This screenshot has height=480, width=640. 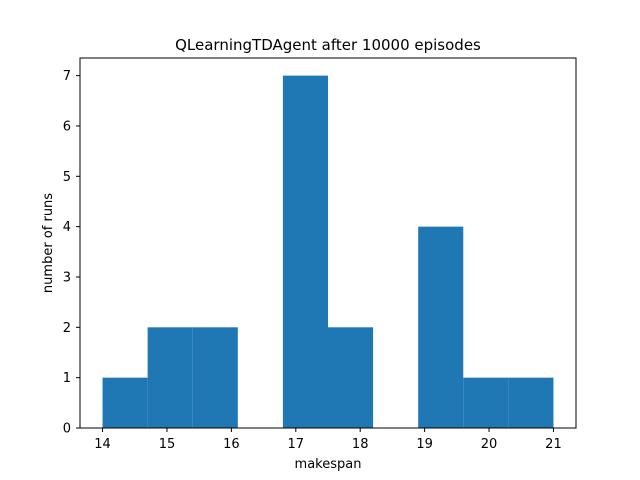 What do you see at coordinates (71, 253) in the screenshot?
I see `y-axis: 0 1 2 3 4 5 6 7` at bounding box center [71, 253].